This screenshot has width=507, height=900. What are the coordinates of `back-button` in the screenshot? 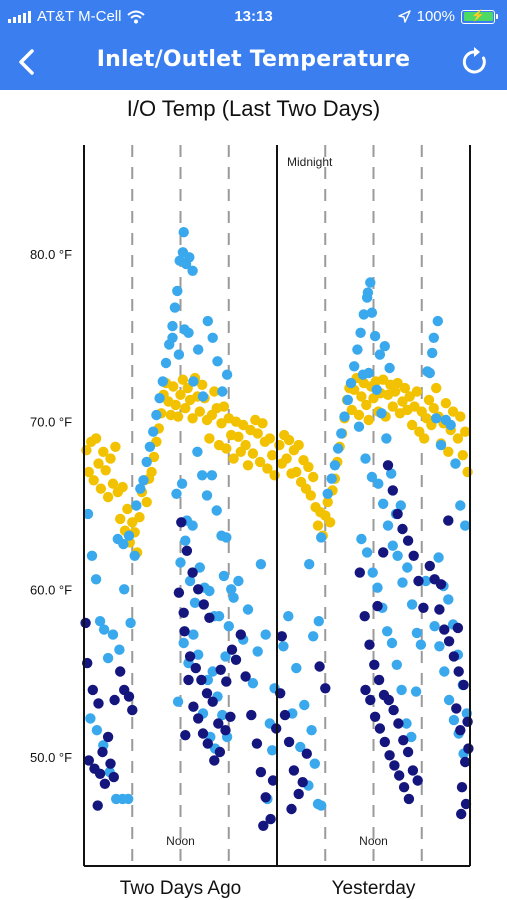 It's located at (28, 62).